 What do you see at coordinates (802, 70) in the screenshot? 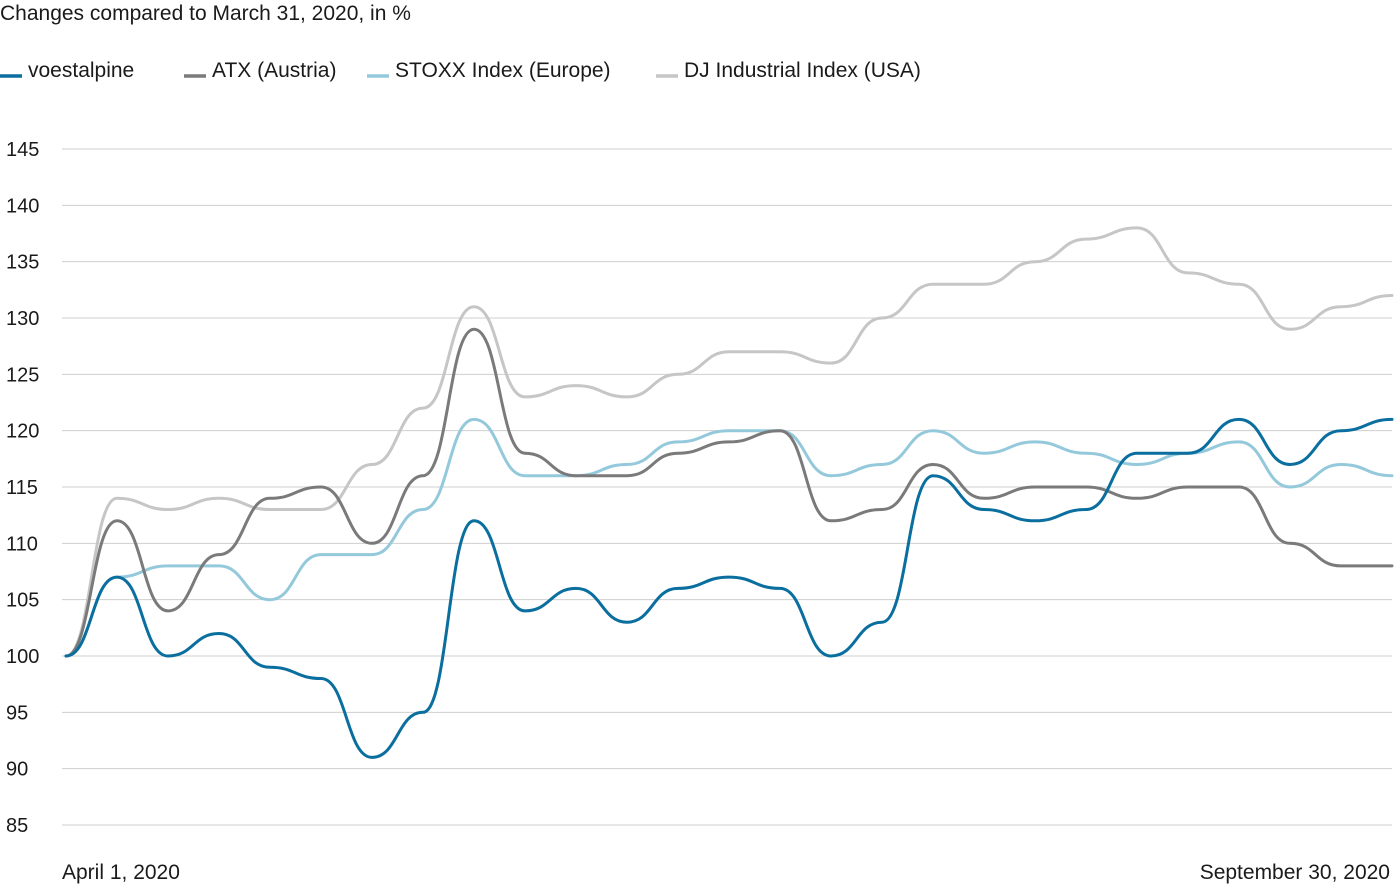
I see `legend-label: DJ Industrial Index (USA)` at bounding box center [802, 70].